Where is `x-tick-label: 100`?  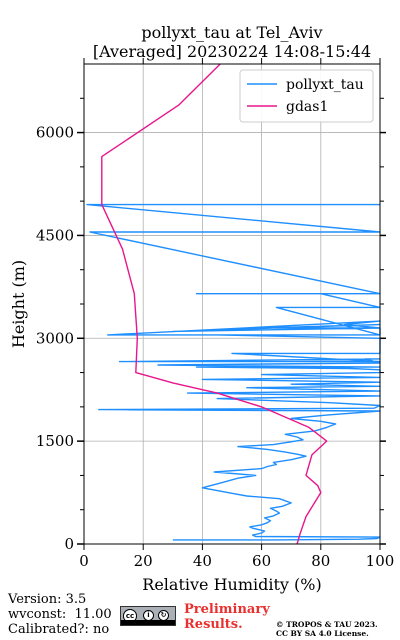
x-tick-label: 100 is located at coordinates (380, 561).